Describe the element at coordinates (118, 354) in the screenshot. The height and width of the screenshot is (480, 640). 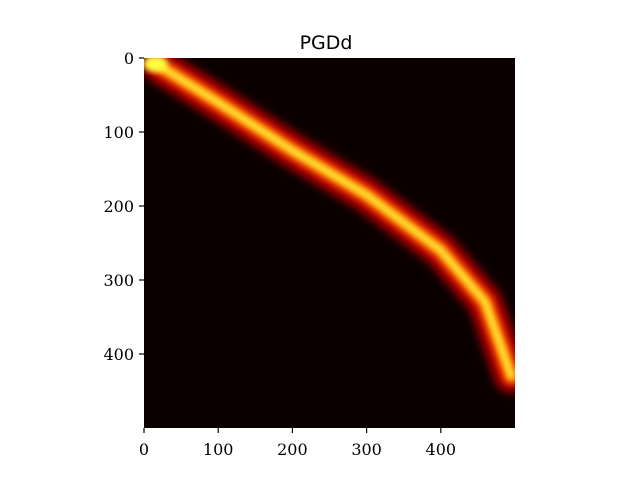
I see `y-tick-label: 400` at that location.